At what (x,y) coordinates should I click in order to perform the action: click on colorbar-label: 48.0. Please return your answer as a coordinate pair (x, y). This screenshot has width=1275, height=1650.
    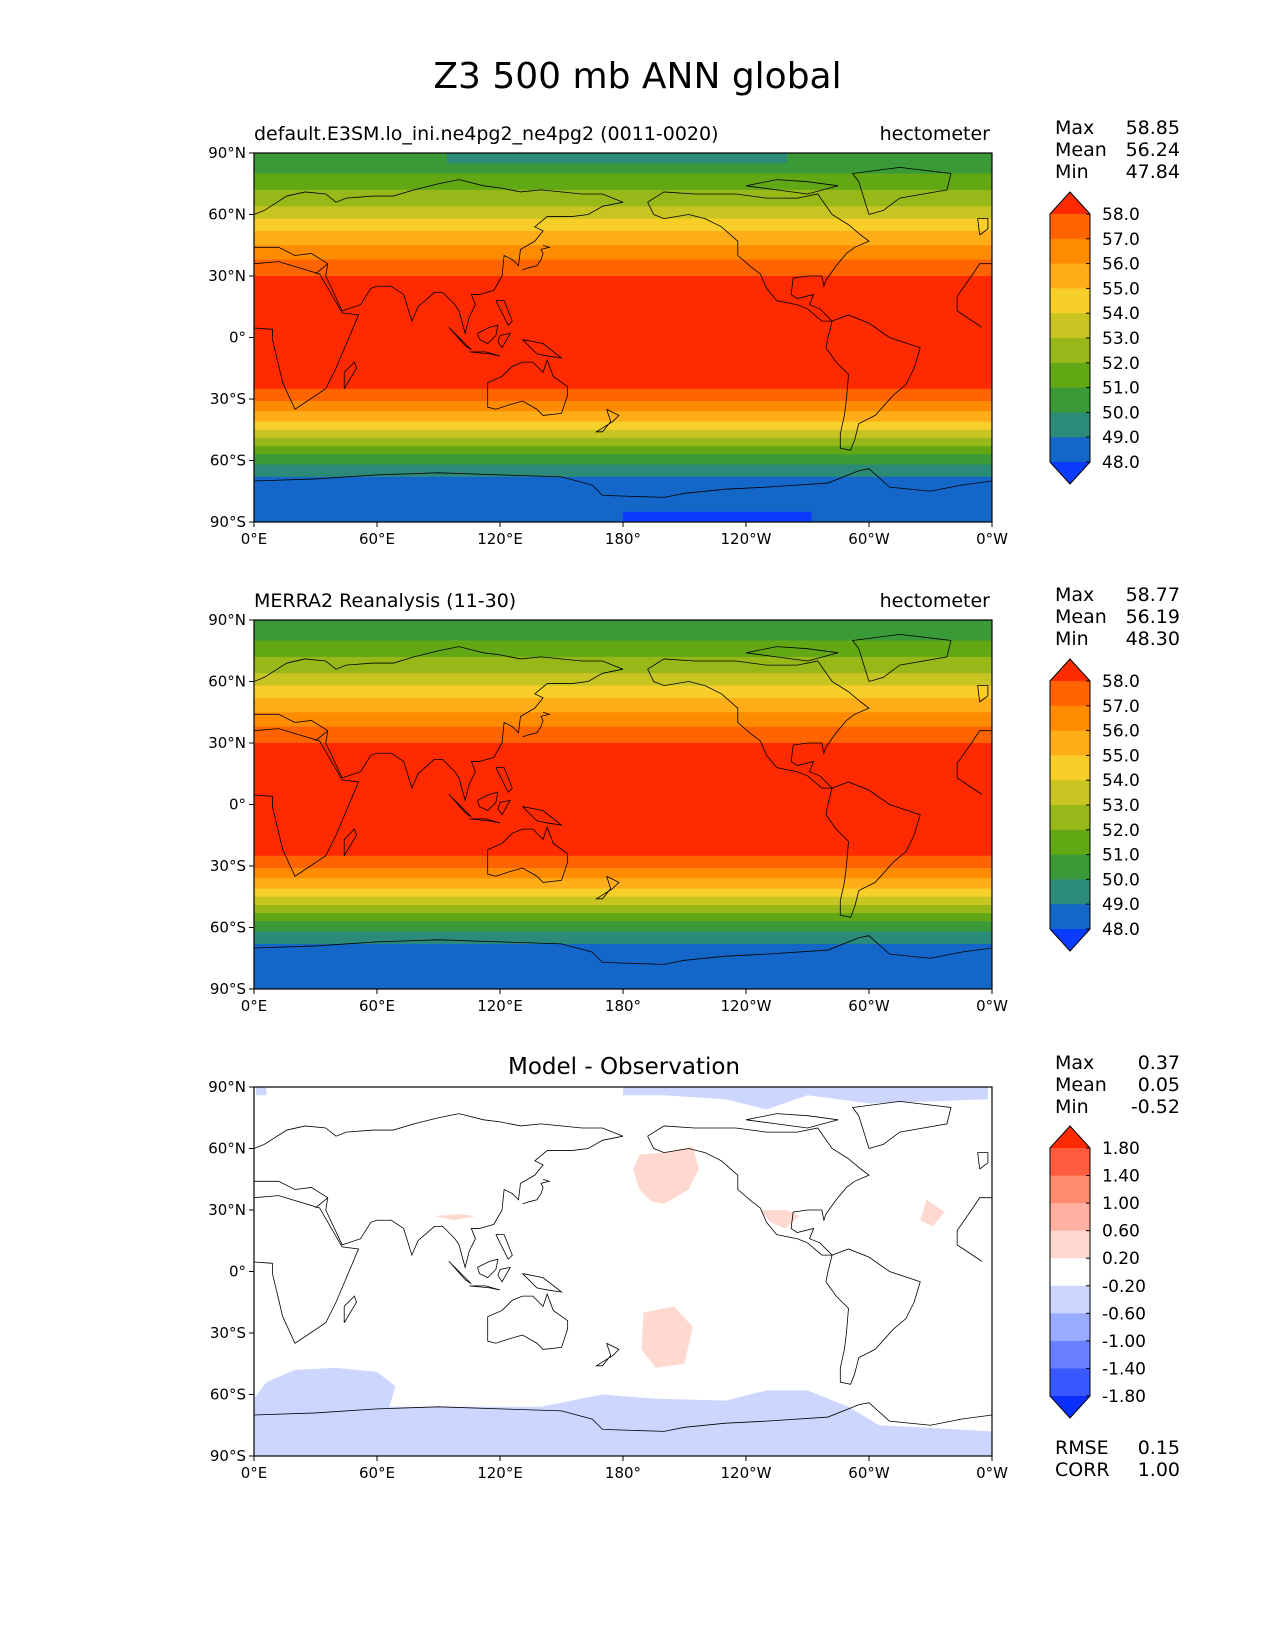
    Looking at the image, I should click on (1121, 463).